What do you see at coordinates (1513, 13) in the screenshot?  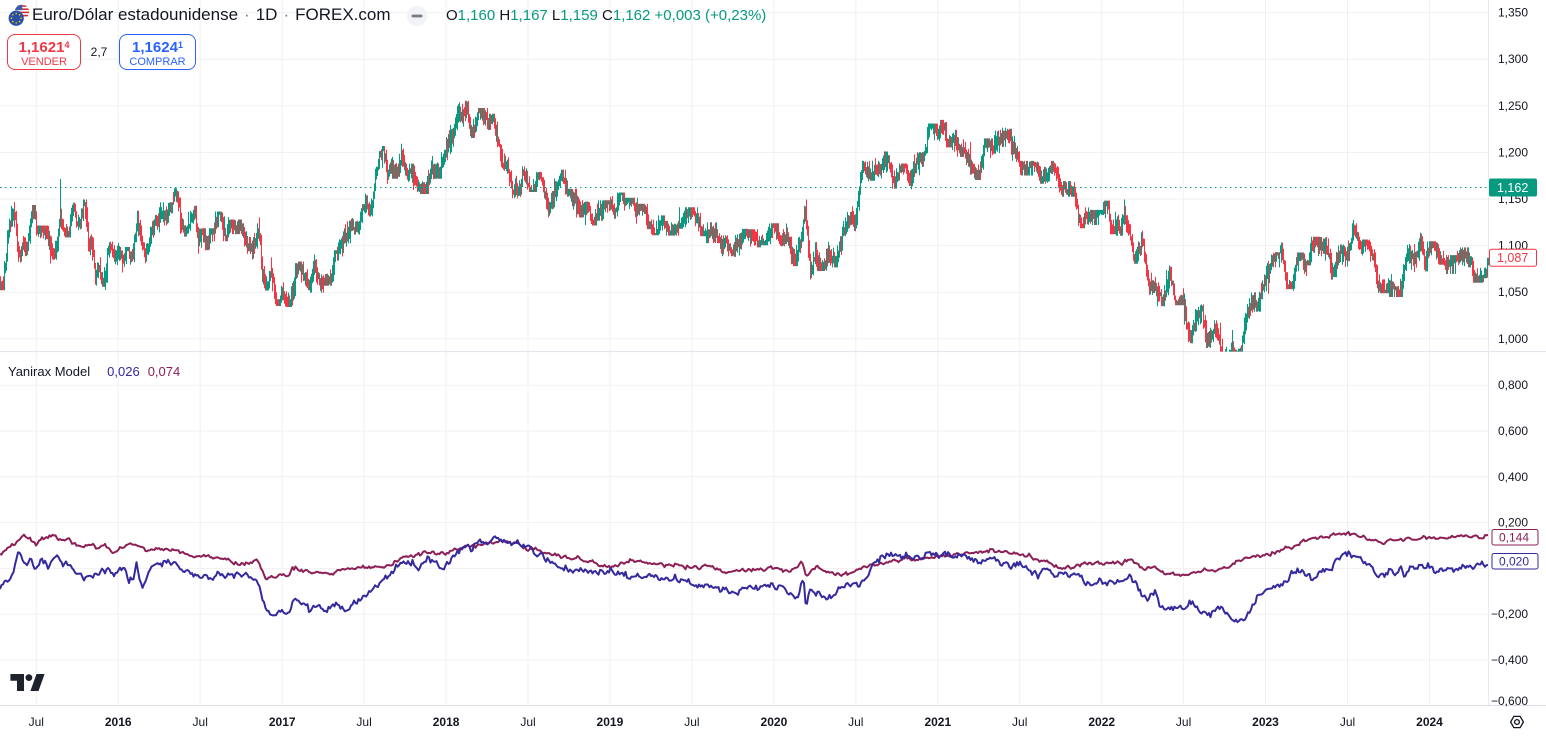 I see `svg-text: 1,350` at bounding box center [1513, 13].